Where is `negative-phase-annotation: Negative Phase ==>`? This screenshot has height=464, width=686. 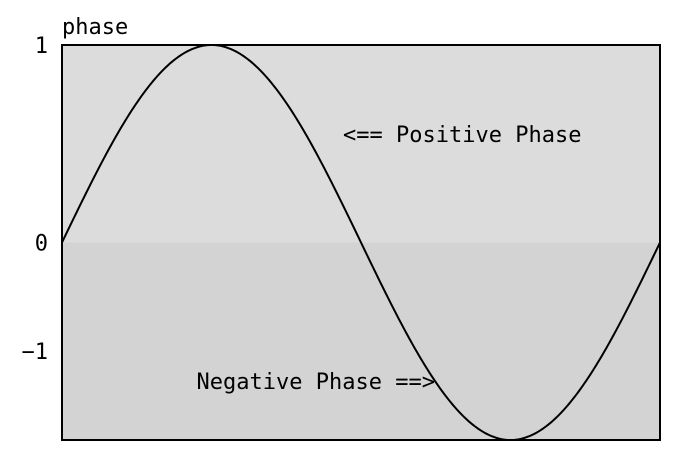 negative-phase-annotation: Negative Phase ==> is located at coordinates (316, 382).